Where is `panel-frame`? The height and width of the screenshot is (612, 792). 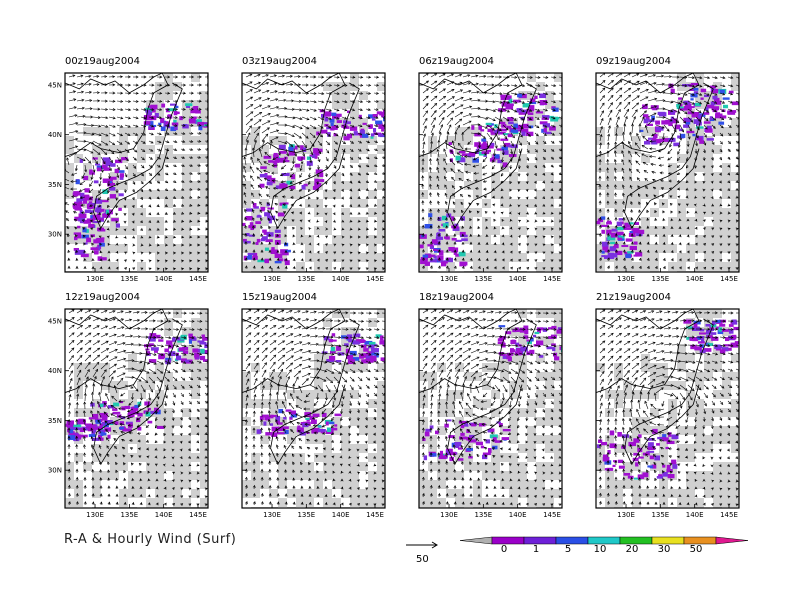
panel-frame is located at coordinates (136, 172).